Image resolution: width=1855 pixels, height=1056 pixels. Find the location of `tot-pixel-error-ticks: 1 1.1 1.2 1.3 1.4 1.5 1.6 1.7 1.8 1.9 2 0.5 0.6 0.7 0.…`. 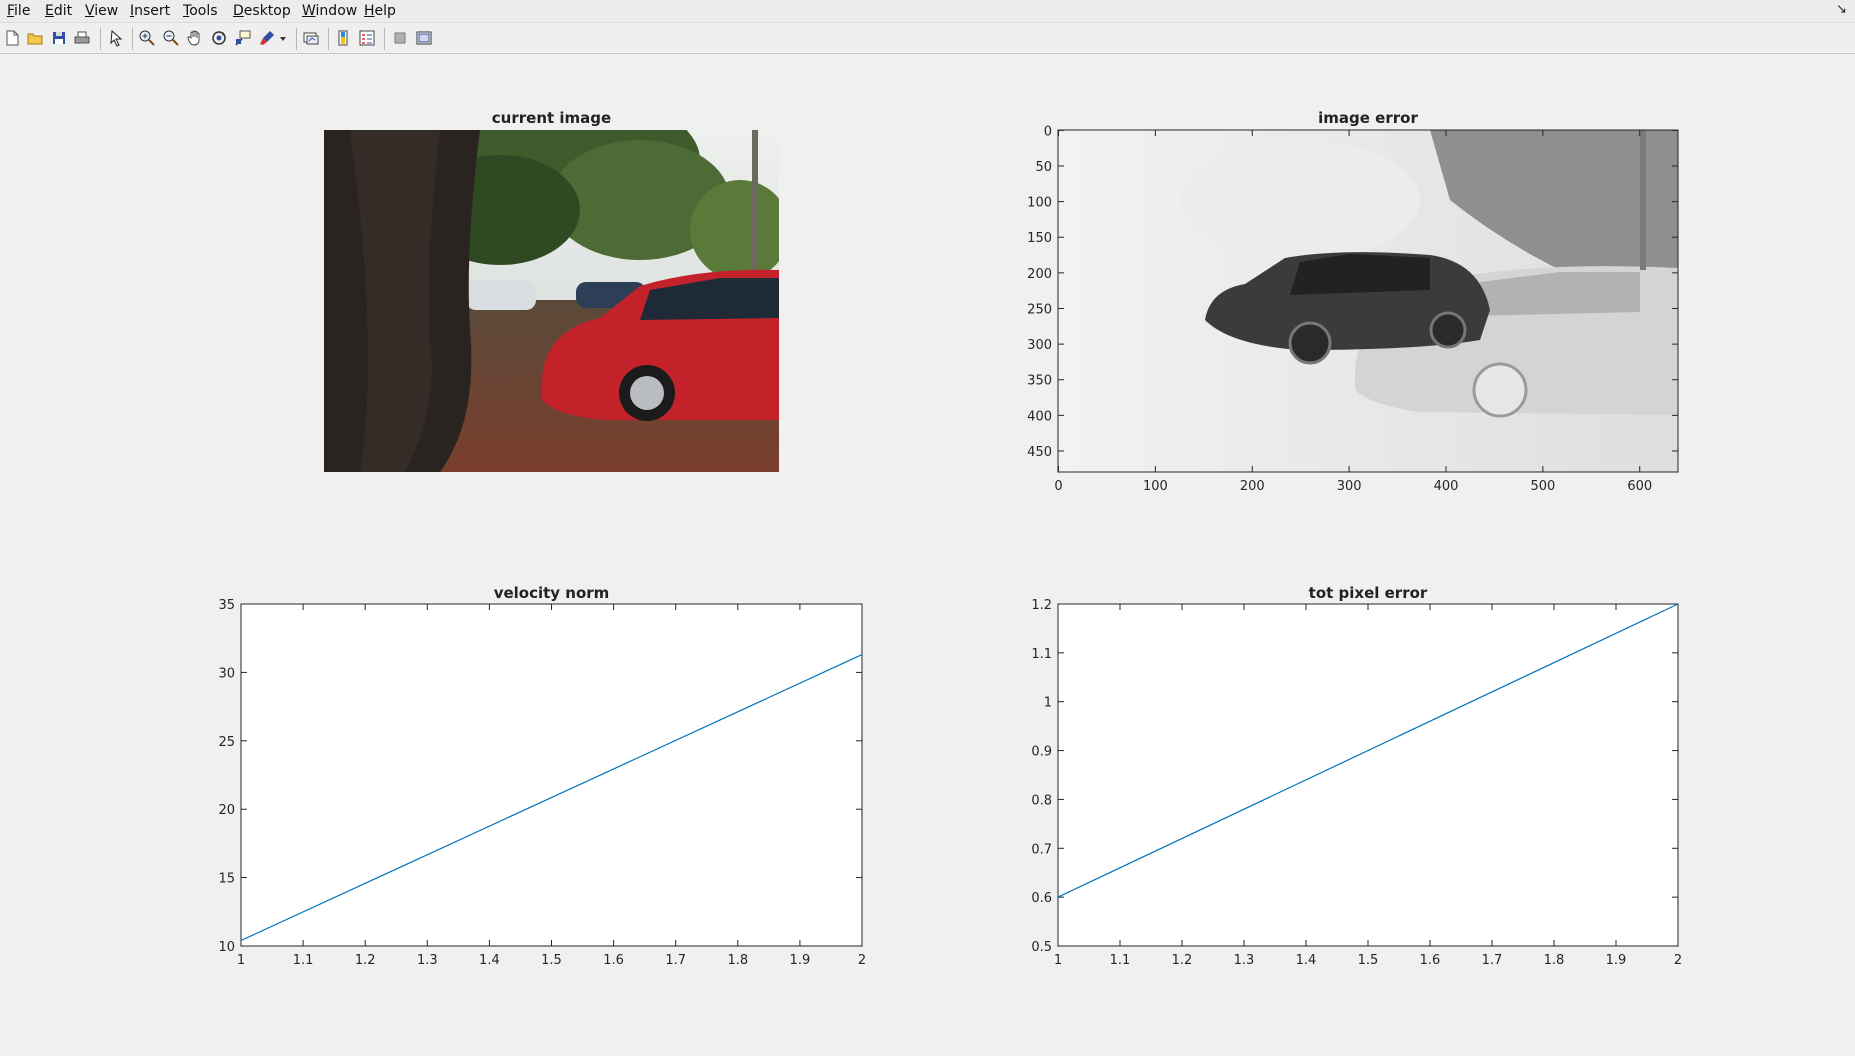

tot-pixel-error-ticks: 1 1.1 1.2 1.3 1.4 1.5 1.6 1.7 1.8 1.9 2 0.5 0.6 0.7 0.… is located at coordinates (1356, 783).